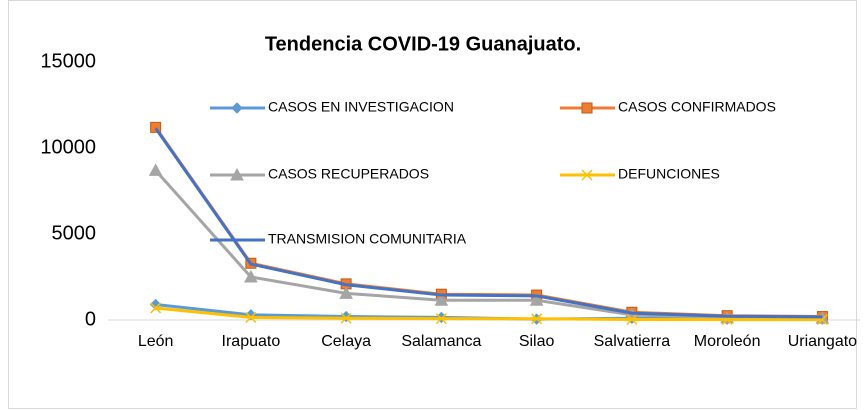 This screenshot has height=410, width=866. What do you see at coordinates (822, 341) in the screenshot?
I see `x-tick-label: Uriangato` at bounding box center [822, 341].